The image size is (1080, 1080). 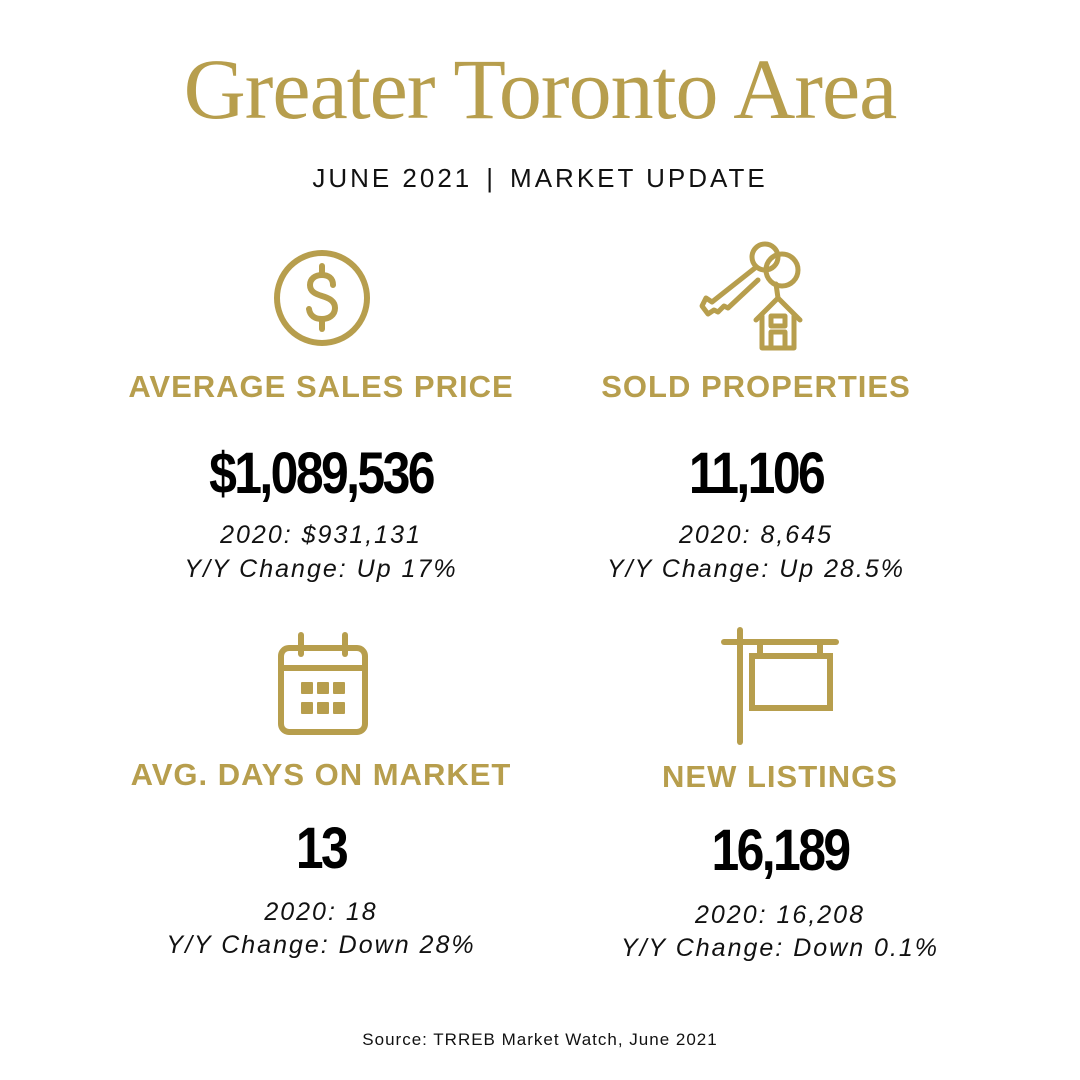 What do you see at coordinates (322, 848) in the screenshot?
I see `stat-value: 13` at bounding box center [322, 848].